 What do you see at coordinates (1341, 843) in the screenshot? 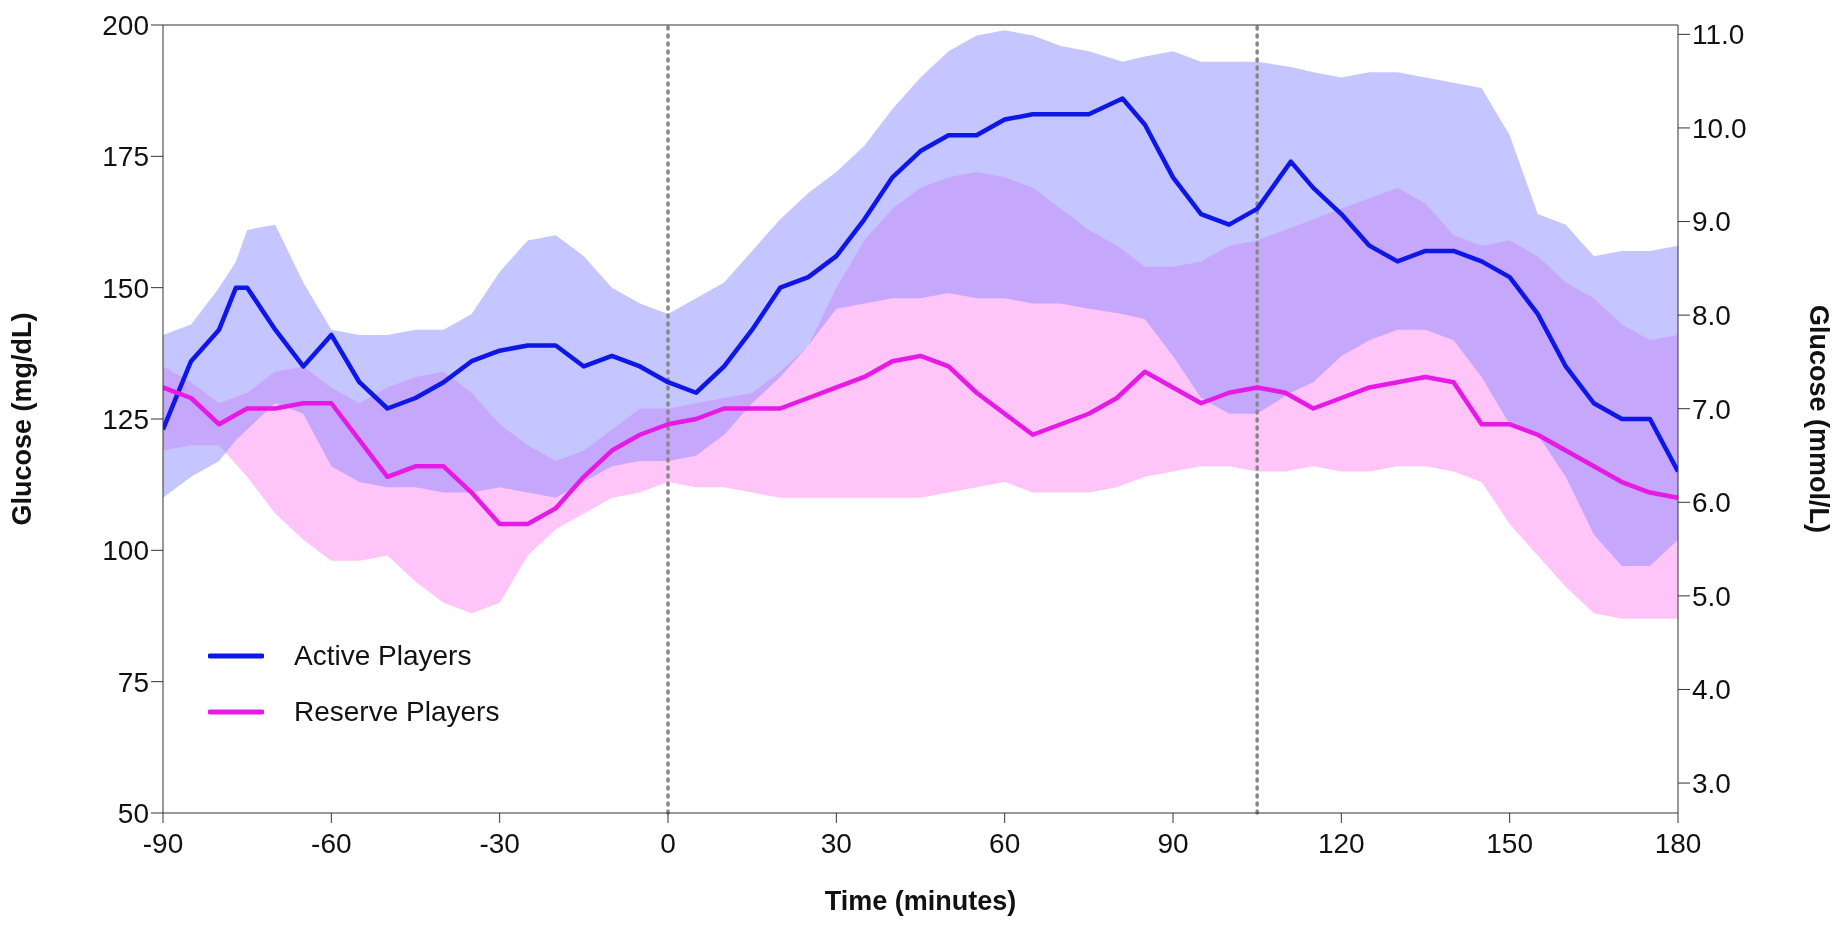
I see `x-tick-label: 120` at bounding box center [1341, 843].